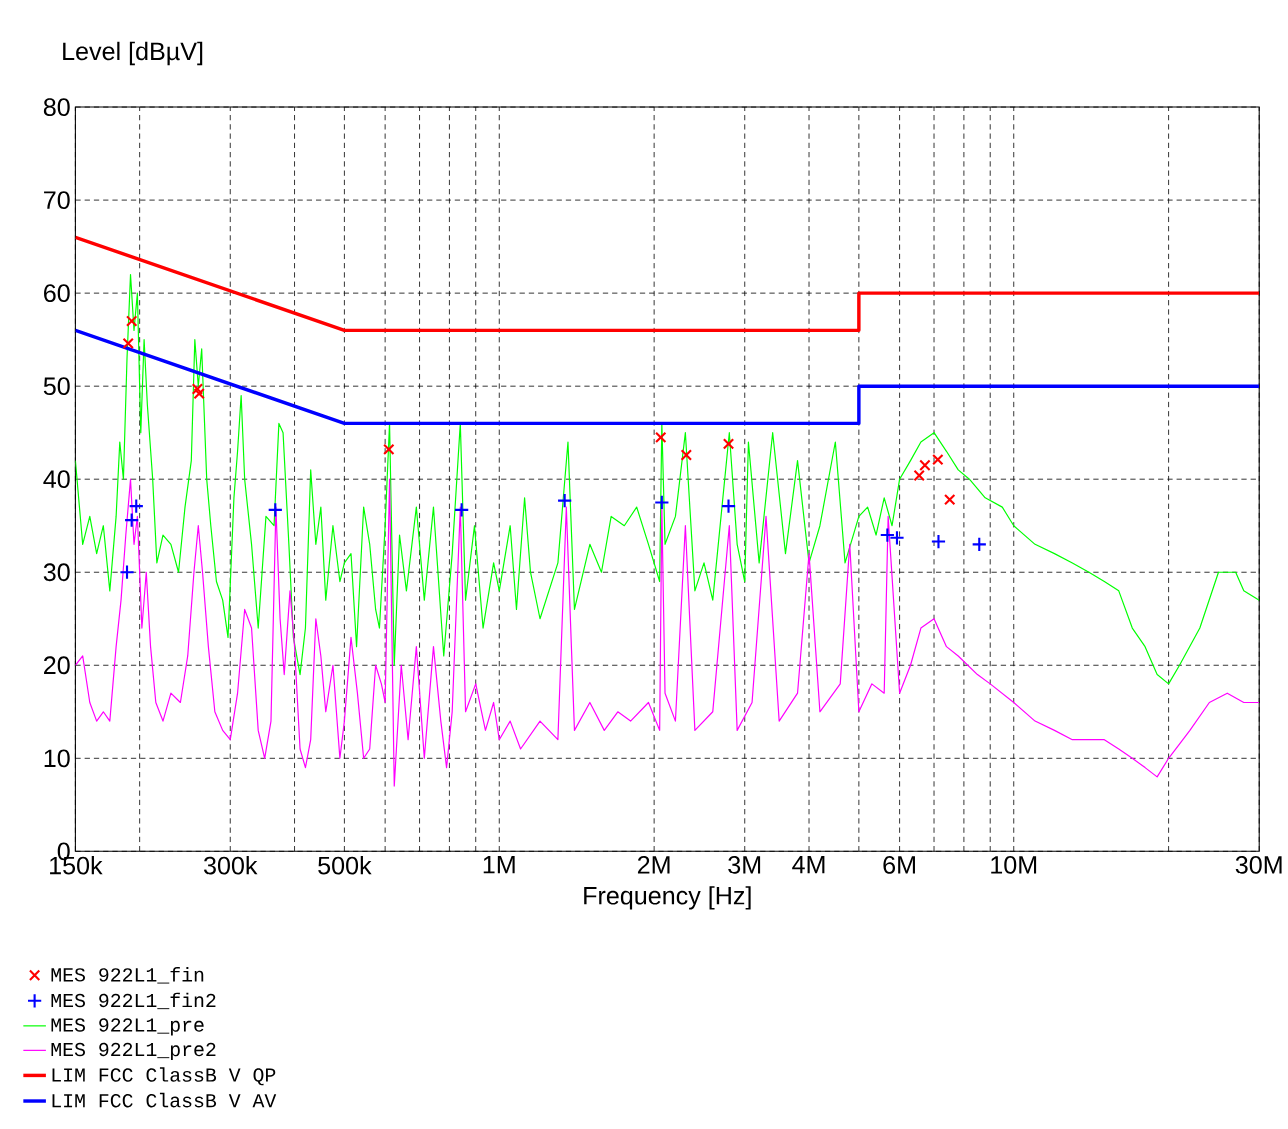  What do you see at coordinates (57, 200) in the screenshot?
I see `y-tick-label: 70` at bounding box center [57, 200].